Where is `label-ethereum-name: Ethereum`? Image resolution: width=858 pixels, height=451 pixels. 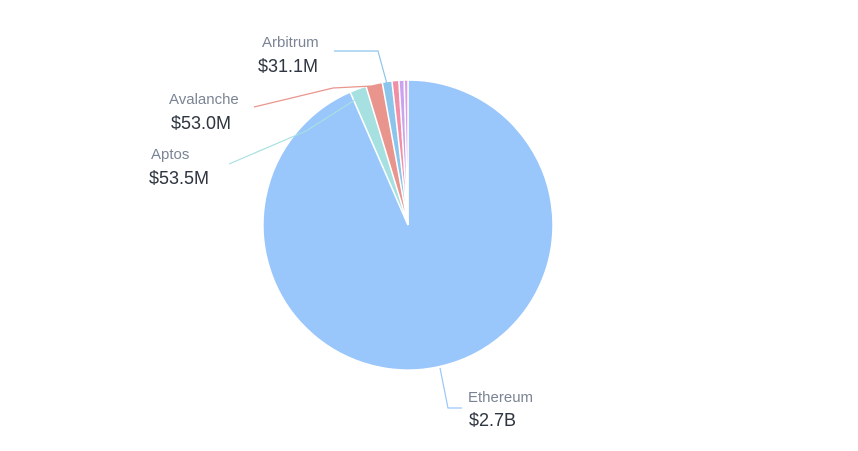 label-ethereum-name: Ethereum is located at coordinates (500, 397).